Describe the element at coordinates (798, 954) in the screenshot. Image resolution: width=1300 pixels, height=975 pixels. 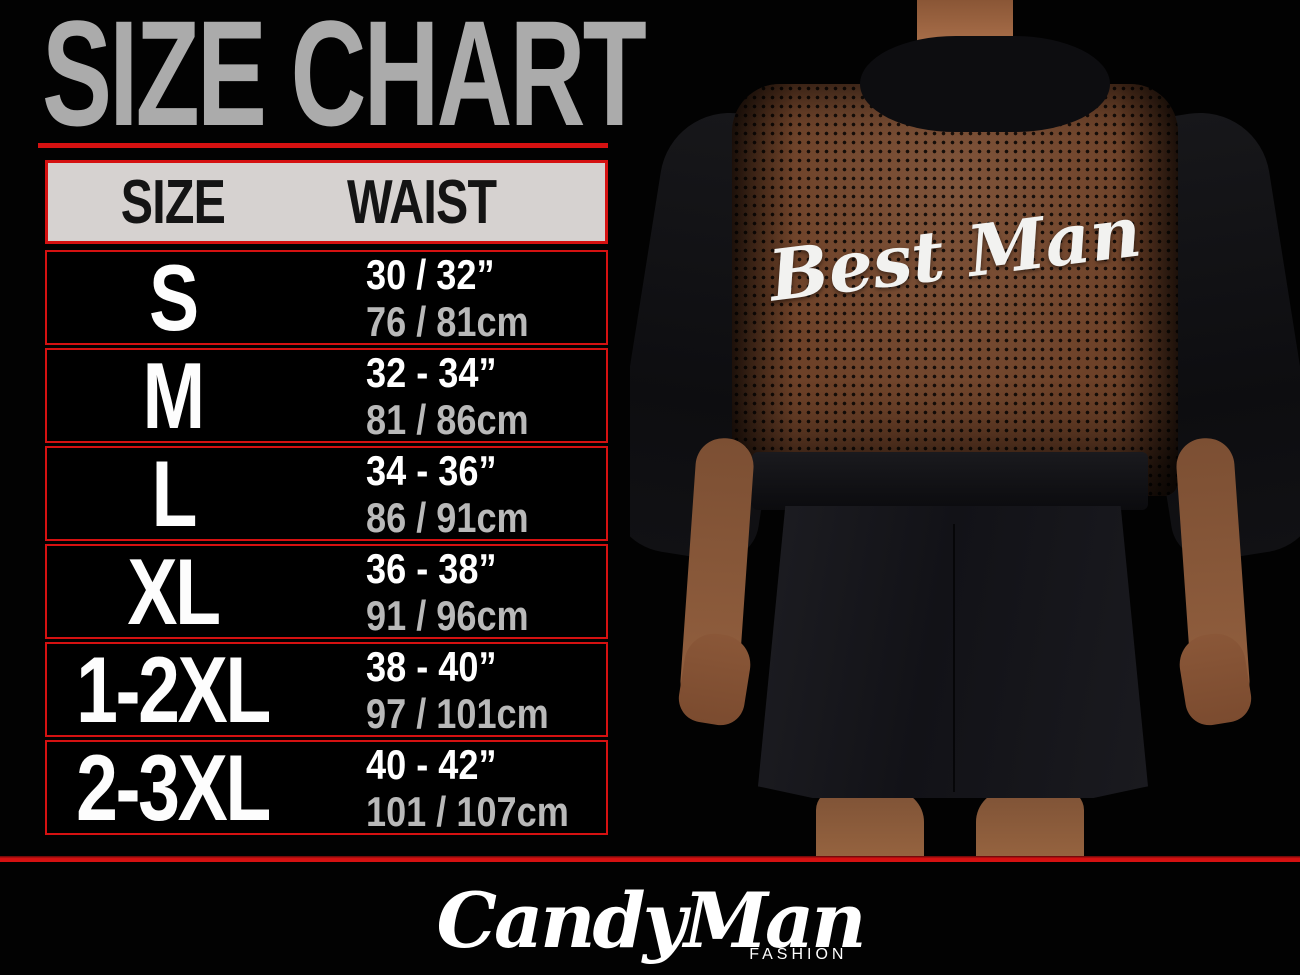
I see `brand-tagline: FASHION` at that location.